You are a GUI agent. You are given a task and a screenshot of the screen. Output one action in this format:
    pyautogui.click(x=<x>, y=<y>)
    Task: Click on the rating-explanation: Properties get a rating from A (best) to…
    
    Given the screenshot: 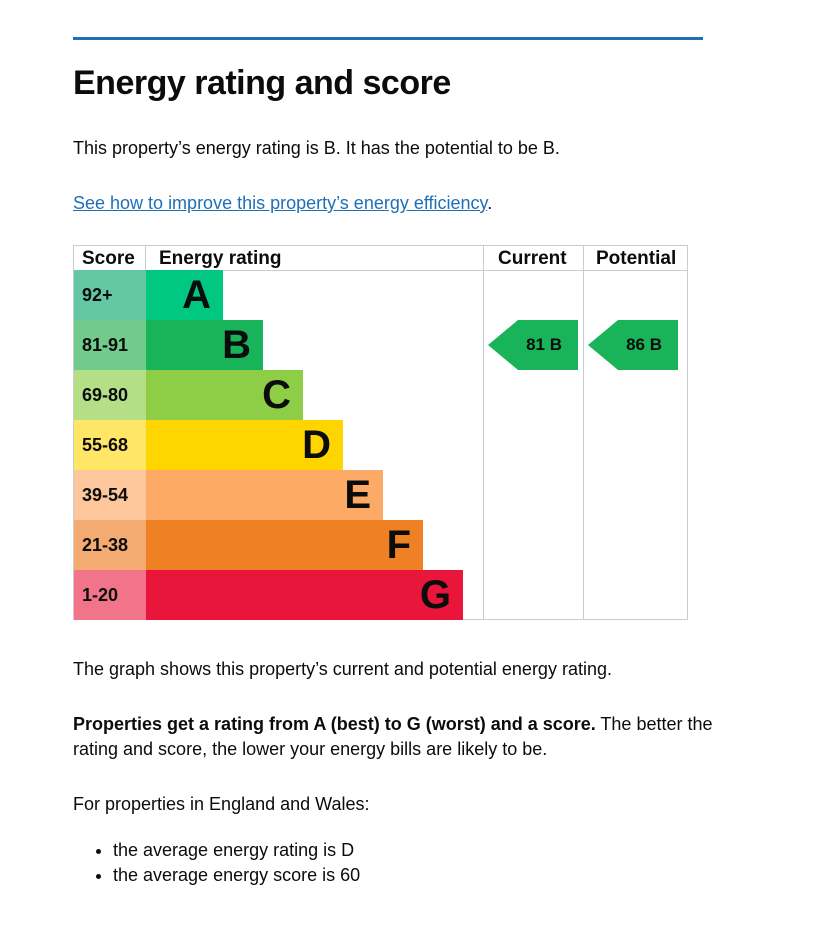 What is the action you would take?
    pyautogui.click(x=393, y=737)
    